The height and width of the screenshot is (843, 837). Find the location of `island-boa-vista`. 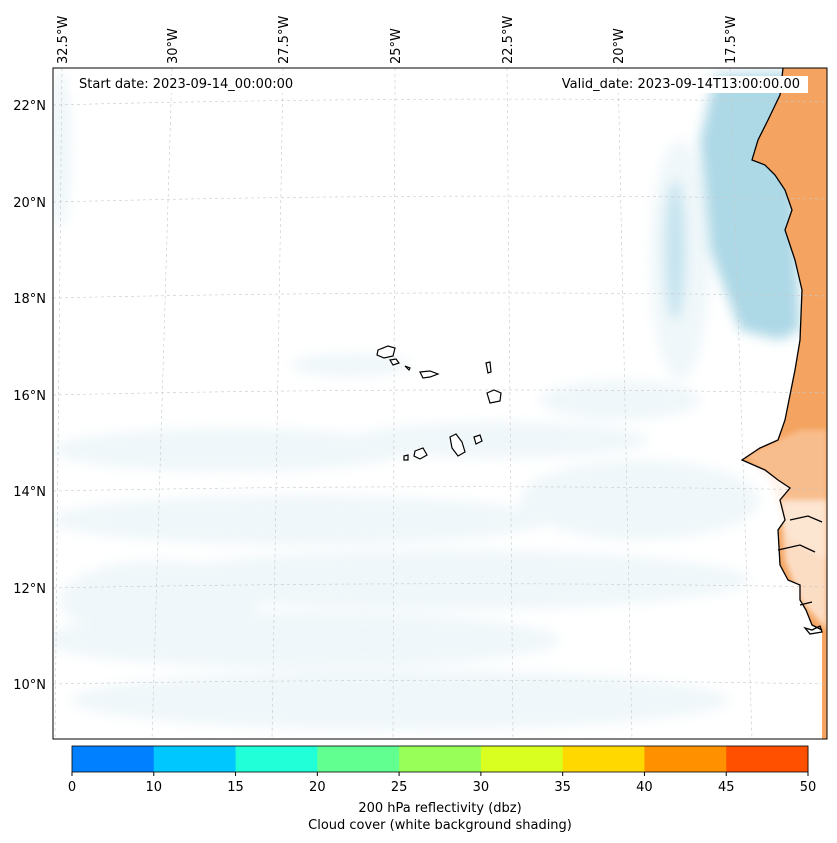

island-boa-vista is located at coordinates (494, 396).